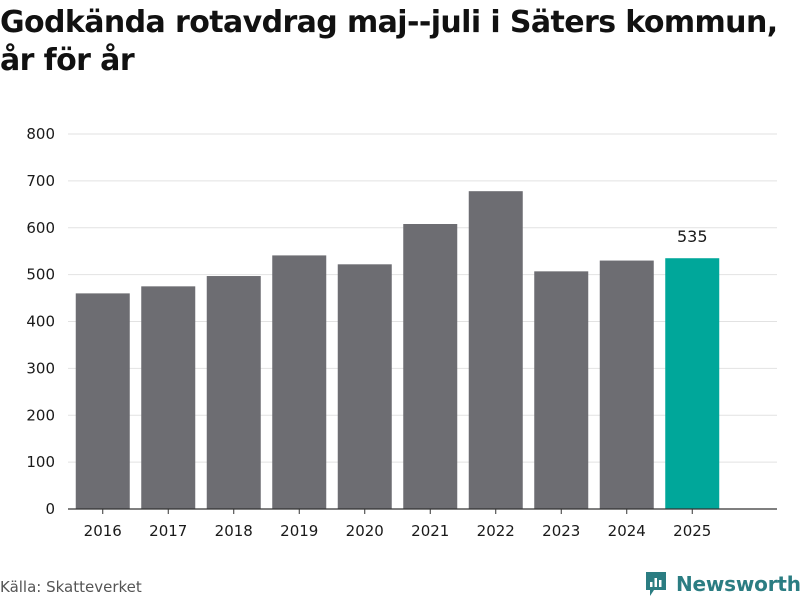 The height and width of the screenshot is (600, 800). Describe the element at coordinates (627, 531) in the screenshot. I see `x-tick-label: 2024` at that location.